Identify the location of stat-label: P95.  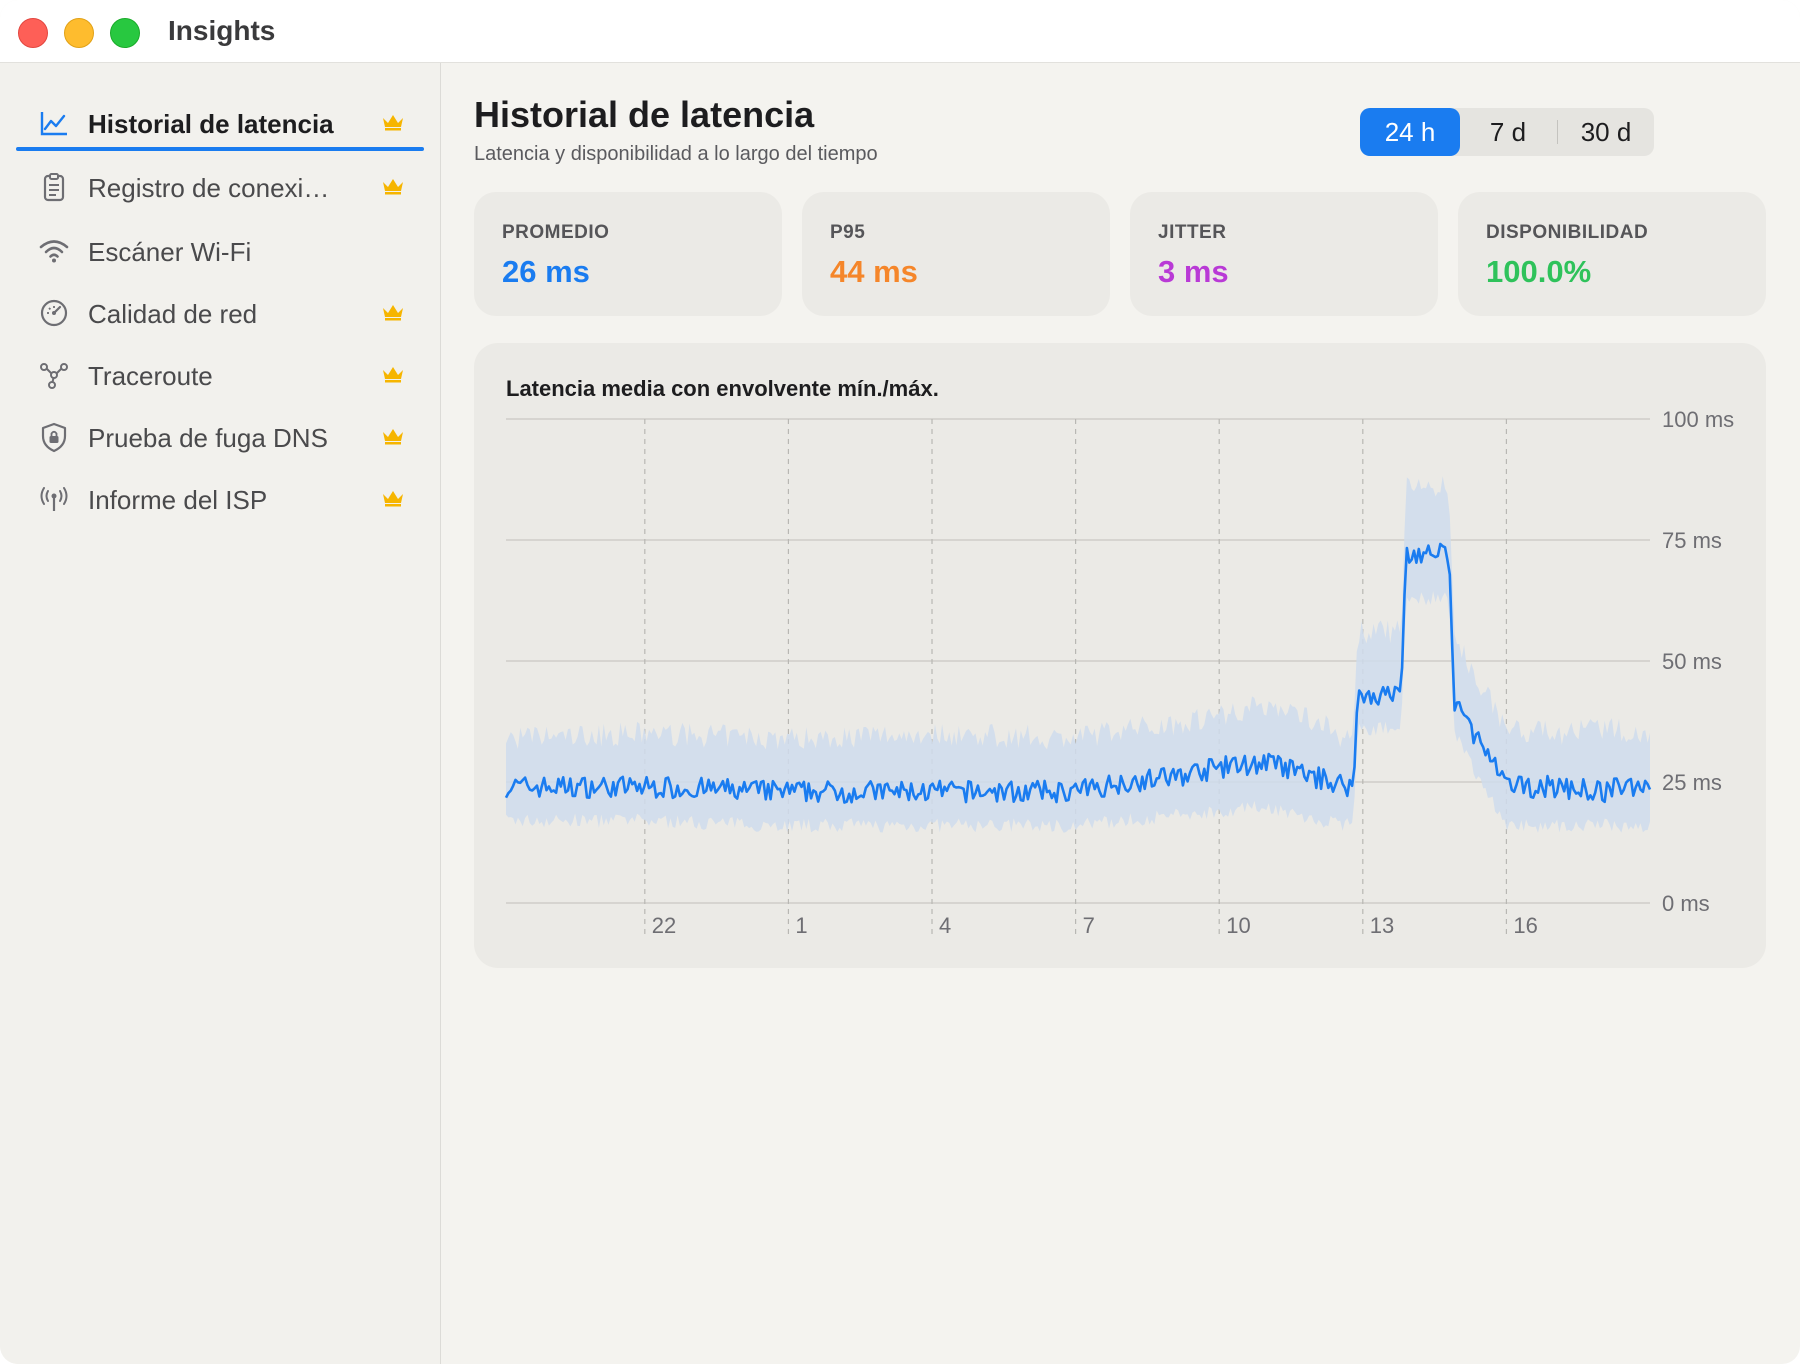
(848, 232).